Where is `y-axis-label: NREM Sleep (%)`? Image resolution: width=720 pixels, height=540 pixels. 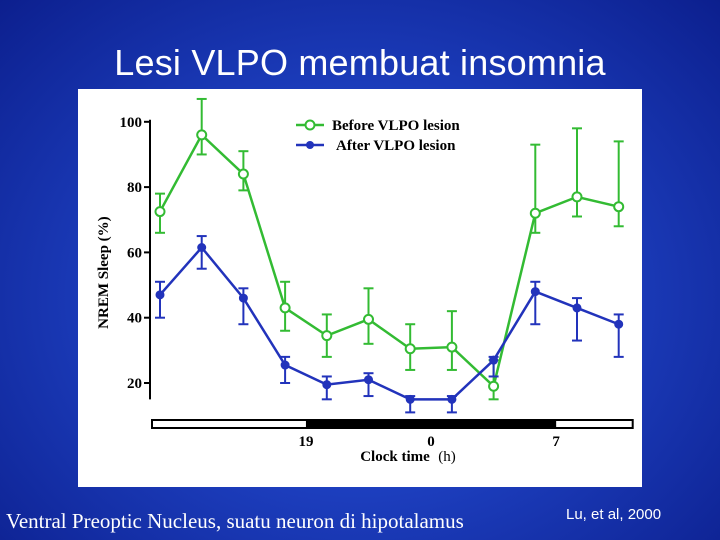 y-axis-label: NREM Sleep (%) is located at coordinates (104, 272).